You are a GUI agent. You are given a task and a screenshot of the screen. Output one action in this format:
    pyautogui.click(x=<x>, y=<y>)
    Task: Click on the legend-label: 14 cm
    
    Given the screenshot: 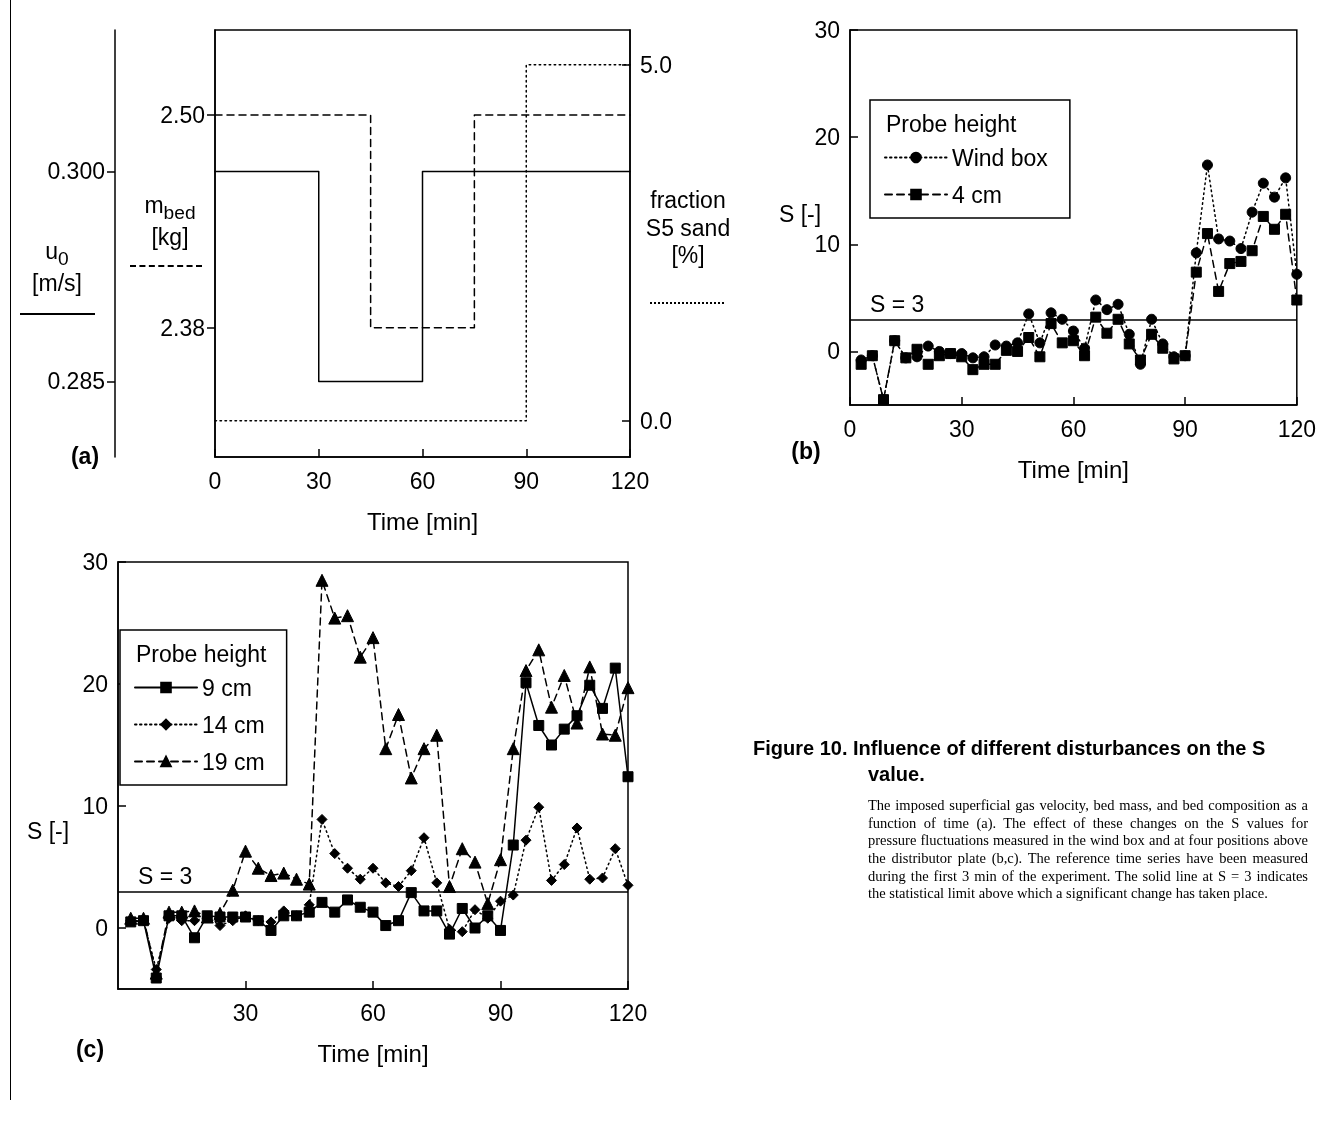 What is the action you would take?
    pyautogui.click(x=233, y=724)
    